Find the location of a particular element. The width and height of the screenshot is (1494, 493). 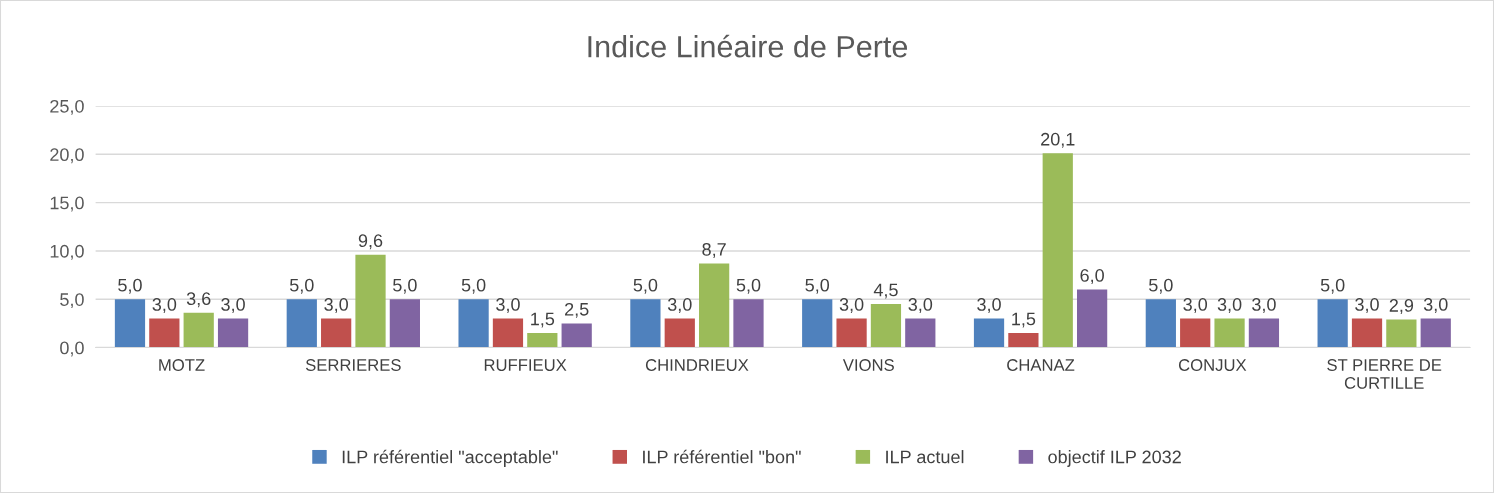

legend-label: objectif ILP 2032 is located at coordinates (1114, 458).